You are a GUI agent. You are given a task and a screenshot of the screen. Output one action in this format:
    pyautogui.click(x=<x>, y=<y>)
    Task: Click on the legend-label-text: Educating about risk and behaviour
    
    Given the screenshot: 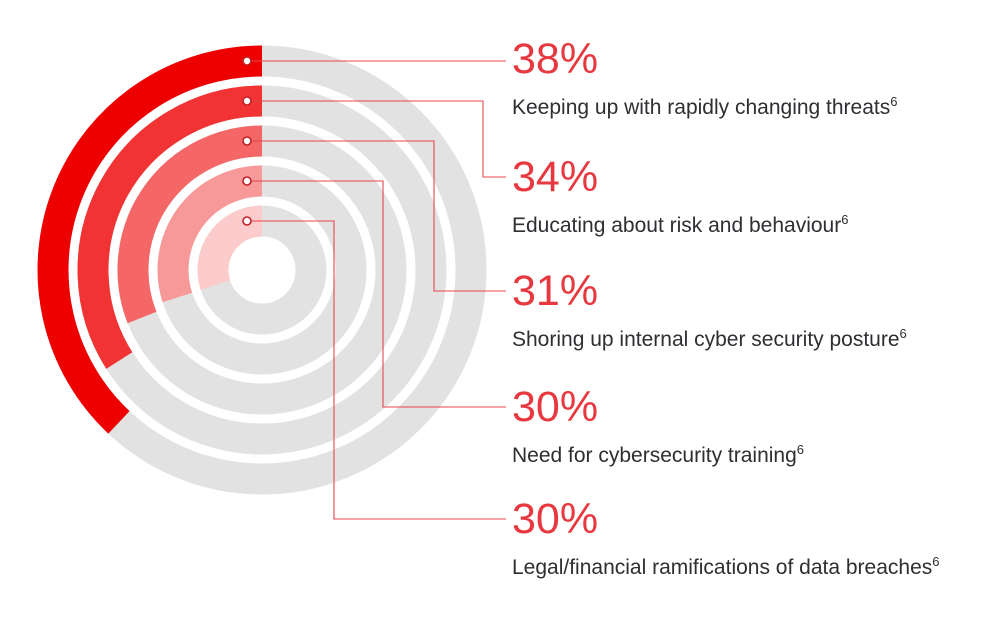 What is the action you would take?
    pyautogui.click(x=677, y=225)
    